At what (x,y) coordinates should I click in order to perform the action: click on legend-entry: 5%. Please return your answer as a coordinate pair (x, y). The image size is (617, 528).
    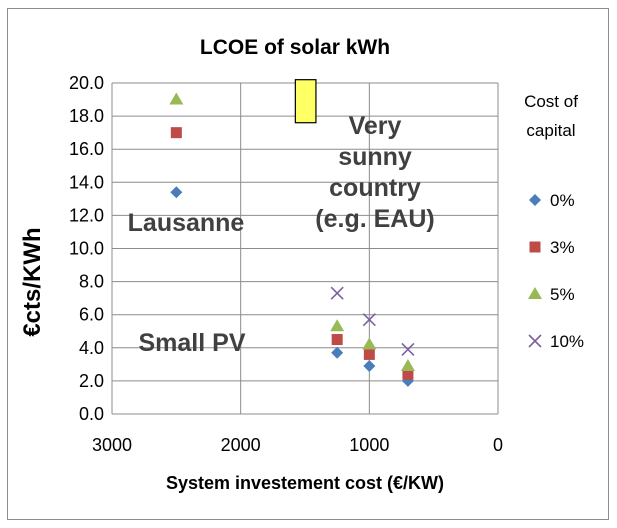
    Looking at the image, I should click on (562, 294).